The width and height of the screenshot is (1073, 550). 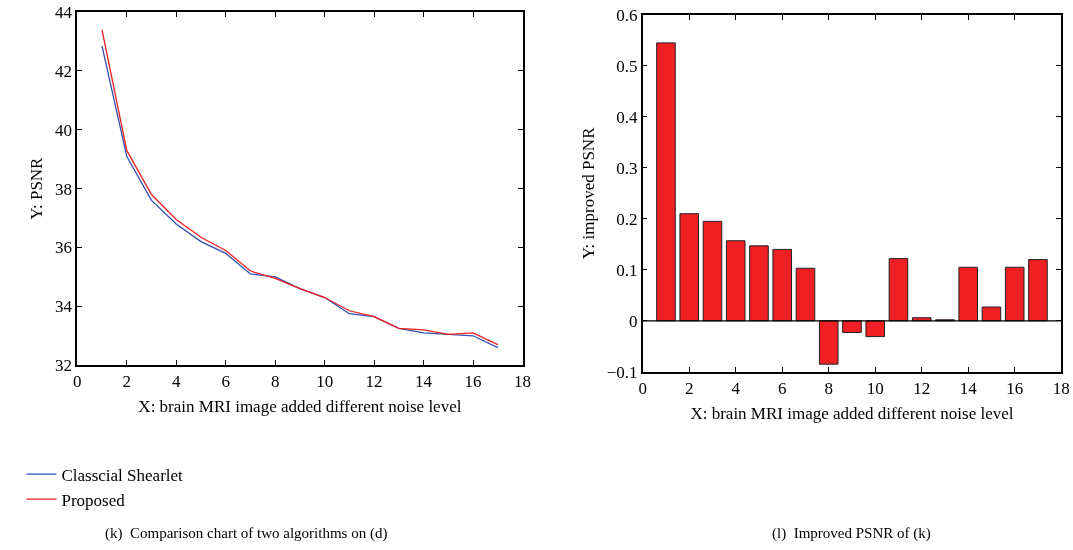 What do you see at coordinates (64, 366) in the screenshot?
I see `y-tick-label: 32` at bounding box center [64, 366].